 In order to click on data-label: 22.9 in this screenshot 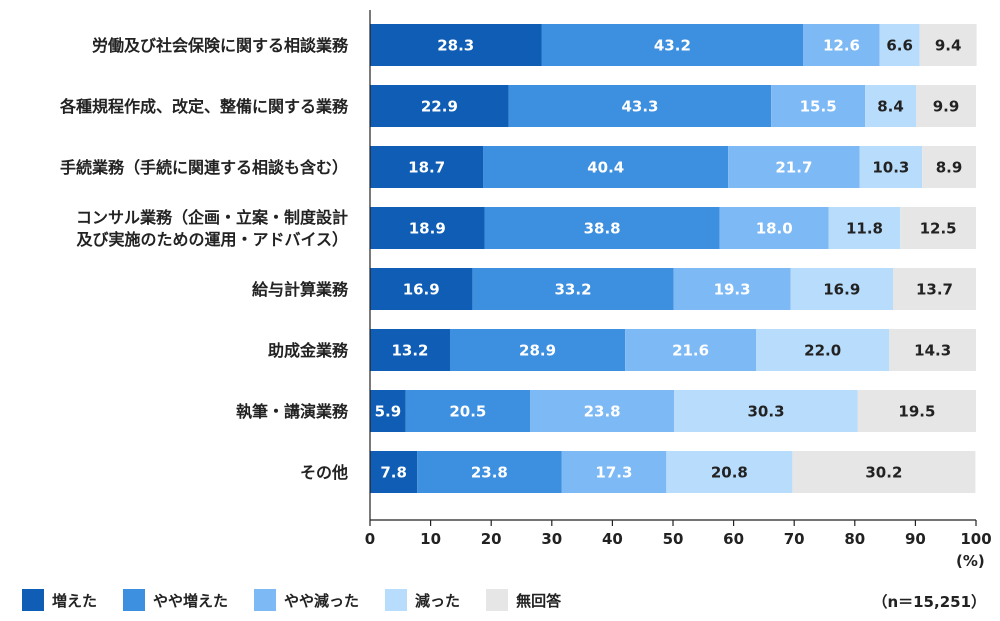, I will do `click(439, 107)`.